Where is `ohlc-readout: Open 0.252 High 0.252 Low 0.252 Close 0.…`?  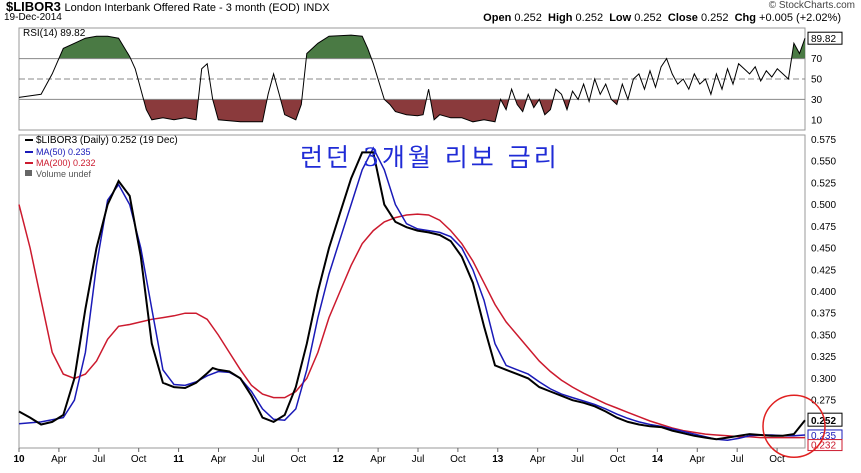 ohlc-readout: Open 0.252 High 0.252 Low 0.252 Close 0.… is located at coordinates (662, 18).